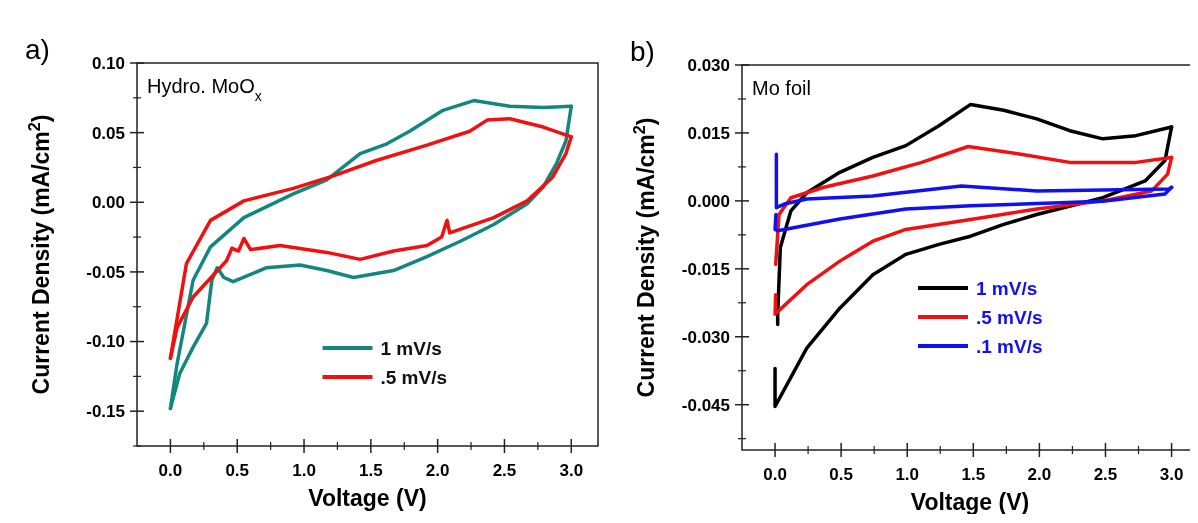 The height and width of the screenshot is (523, 1198). I want to click on y-tick-label: -0.05, so click(105, 272).